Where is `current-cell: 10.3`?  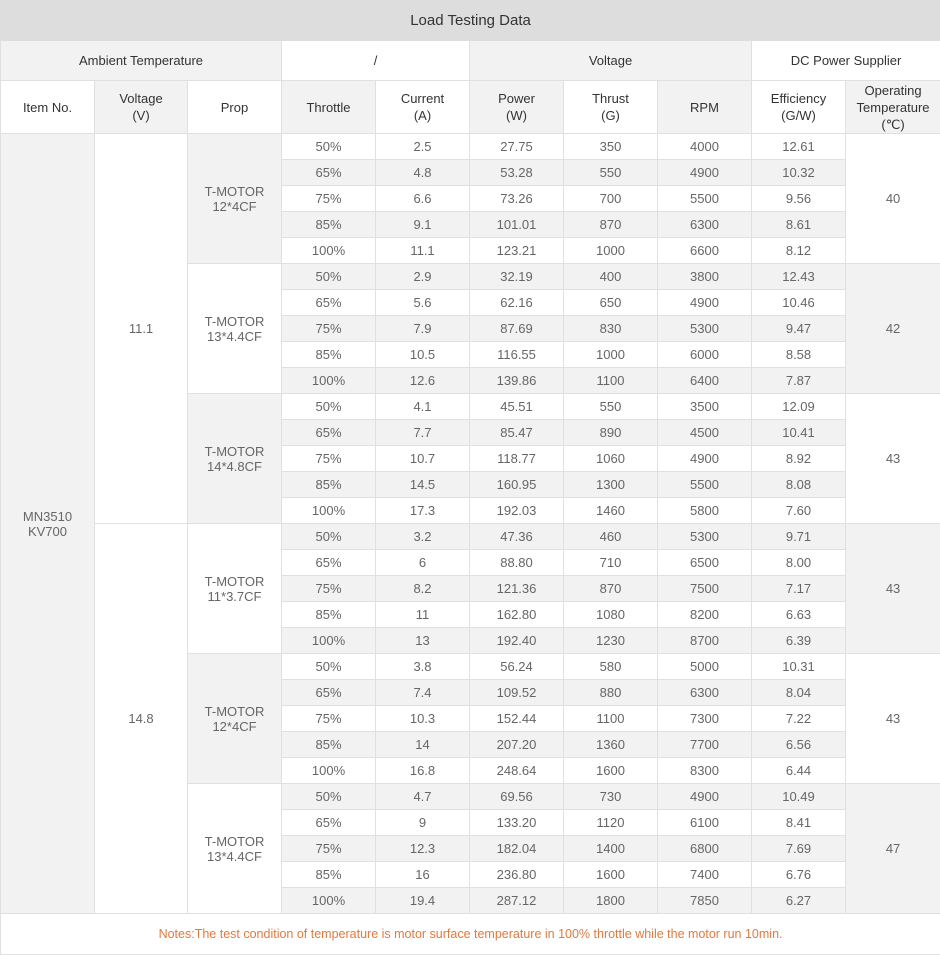
current-cell: 10.3 is located at coordinates (423, 719).